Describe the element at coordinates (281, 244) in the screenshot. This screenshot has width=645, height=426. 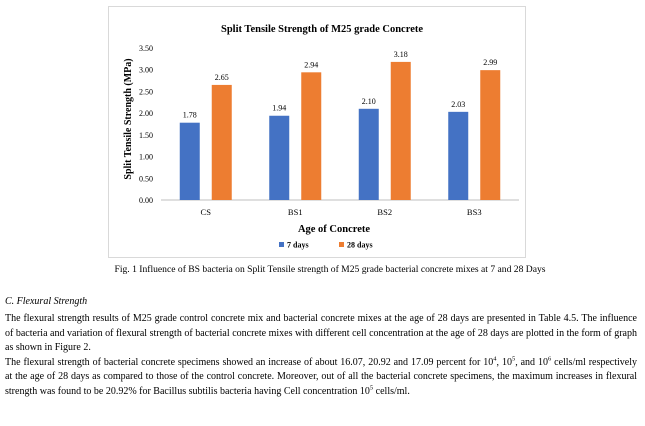
I see `legend-swatch-7-days` at that location.